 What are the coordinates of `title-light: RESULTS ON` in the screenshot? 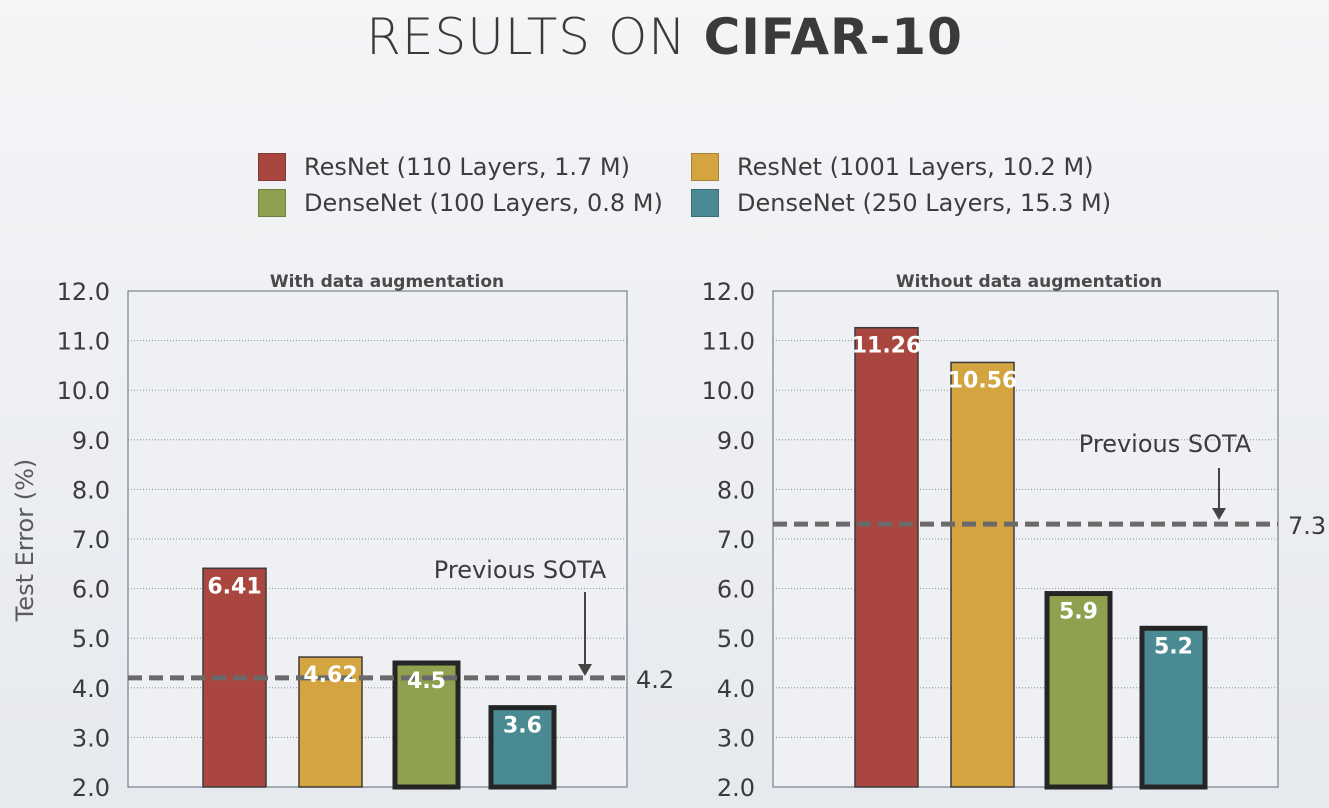 It's located at (526, 37).